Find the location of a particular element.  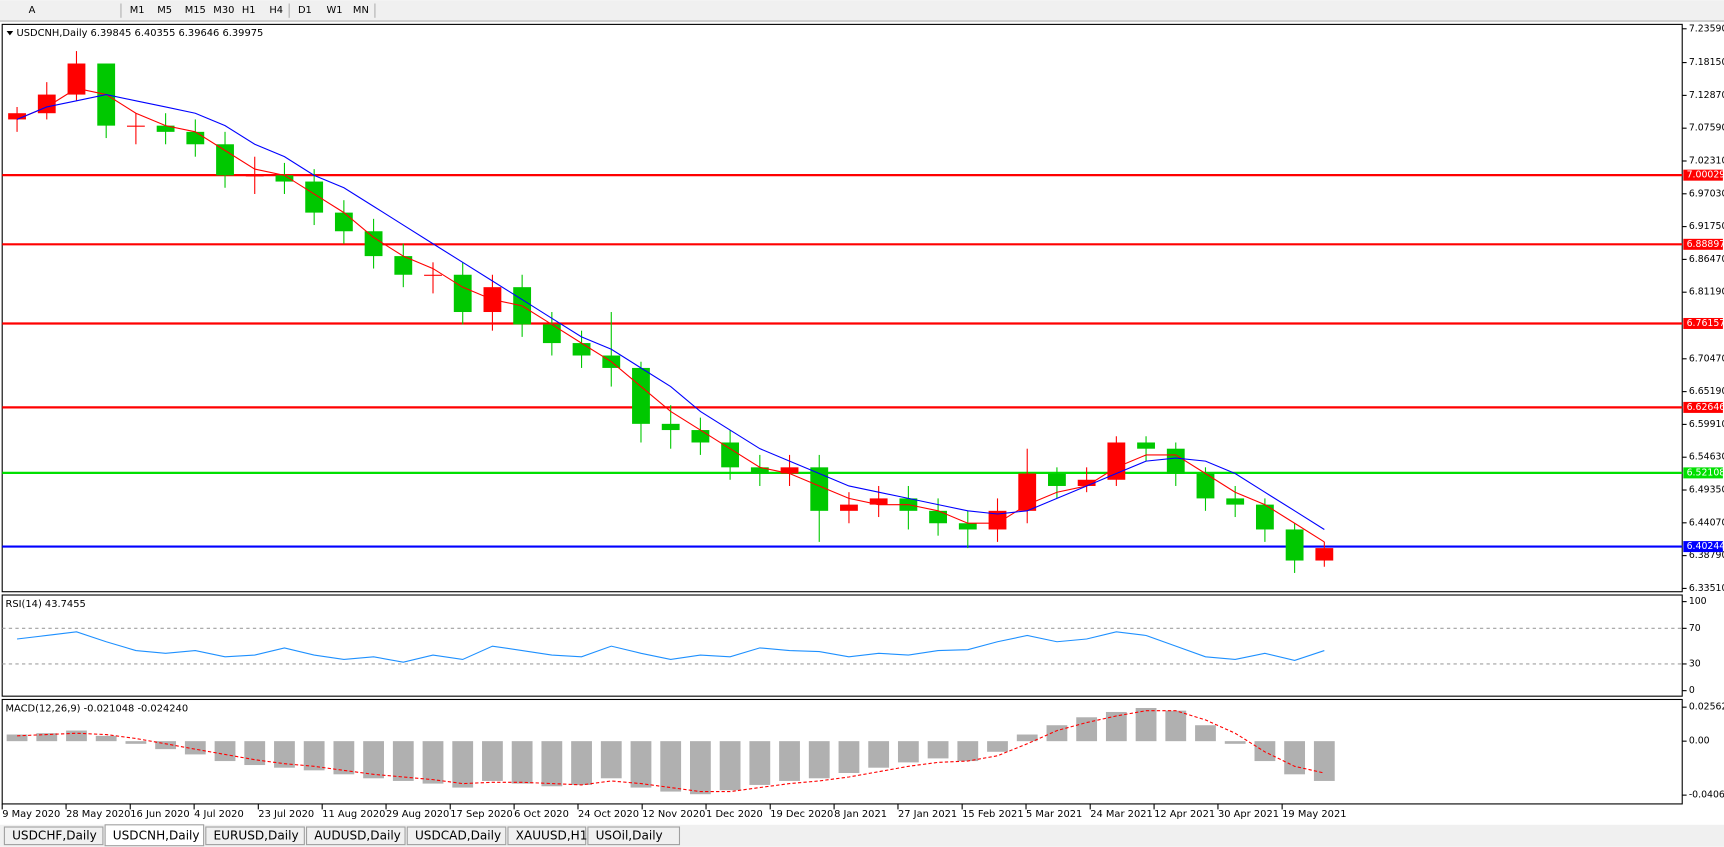

tab-label: EURUSD,Daily is located at coordinates (256, 835).